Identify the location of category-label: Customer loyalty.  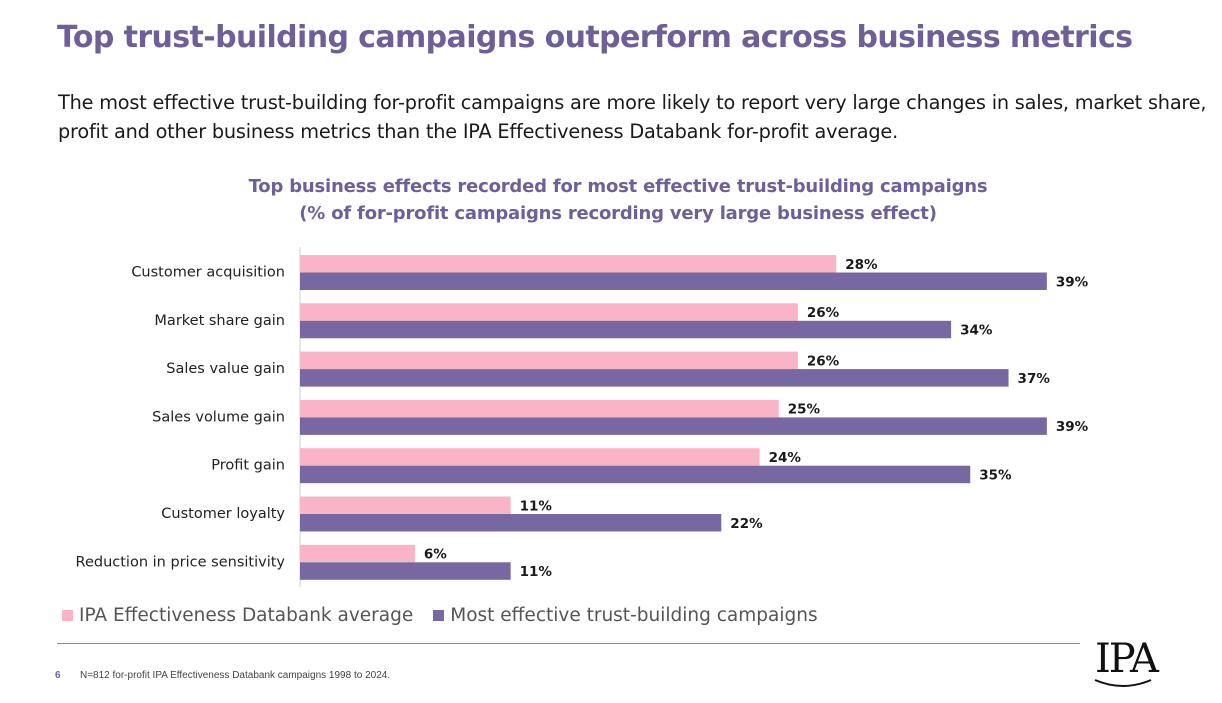
(223, 514).